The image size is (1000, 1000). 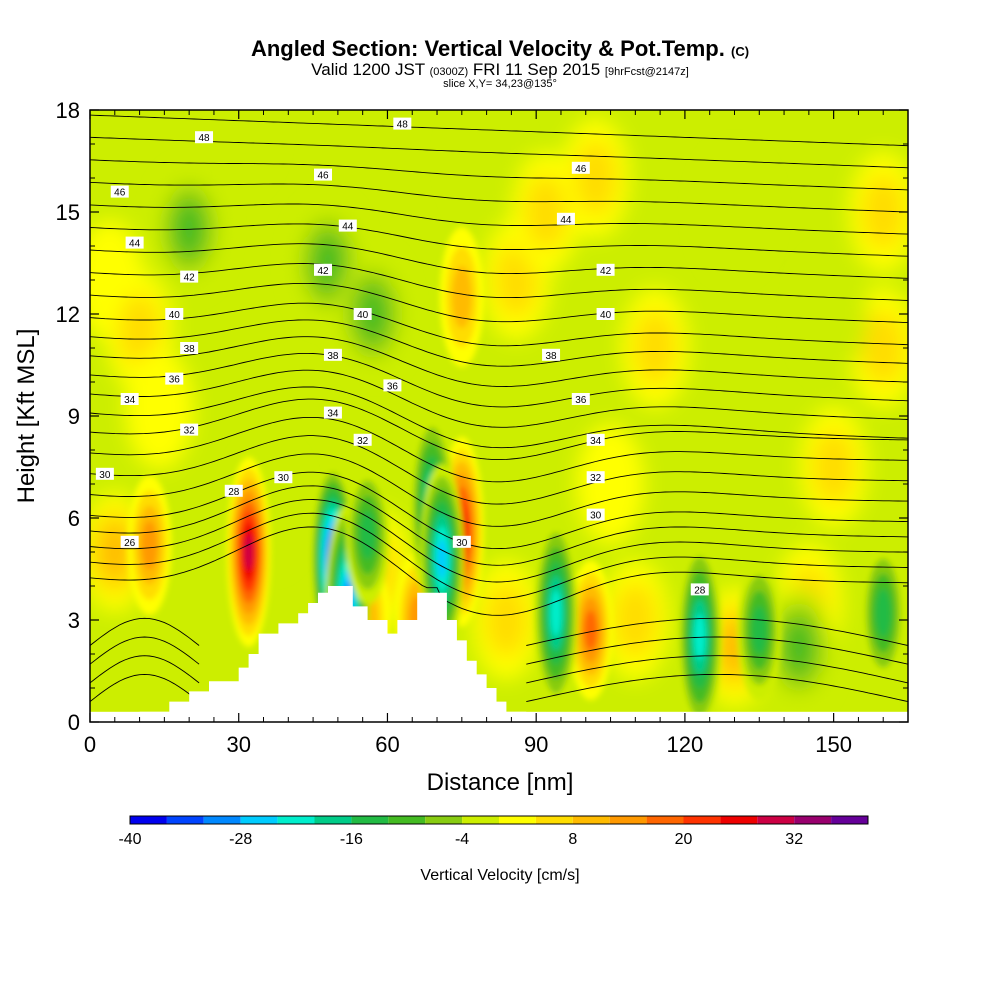 I want to click on y-tick-label: 6, so click(x=74, y=518).